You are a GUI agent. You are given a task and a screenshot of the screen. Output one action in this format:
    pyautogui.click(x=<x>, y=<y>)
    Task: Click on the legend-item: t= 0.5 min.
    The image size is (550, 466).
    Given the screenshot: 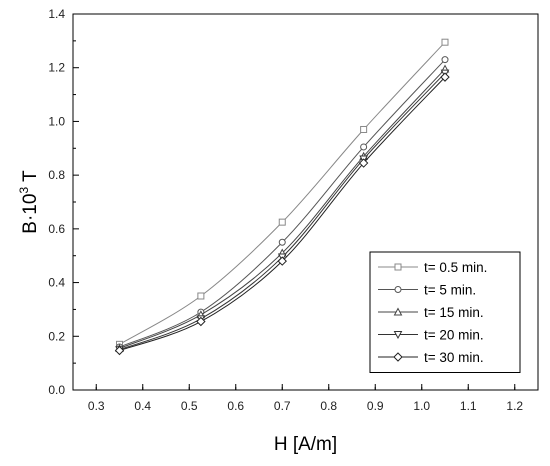 What is the action you would take?
    pyautogui.click(x=432, y=267)
    